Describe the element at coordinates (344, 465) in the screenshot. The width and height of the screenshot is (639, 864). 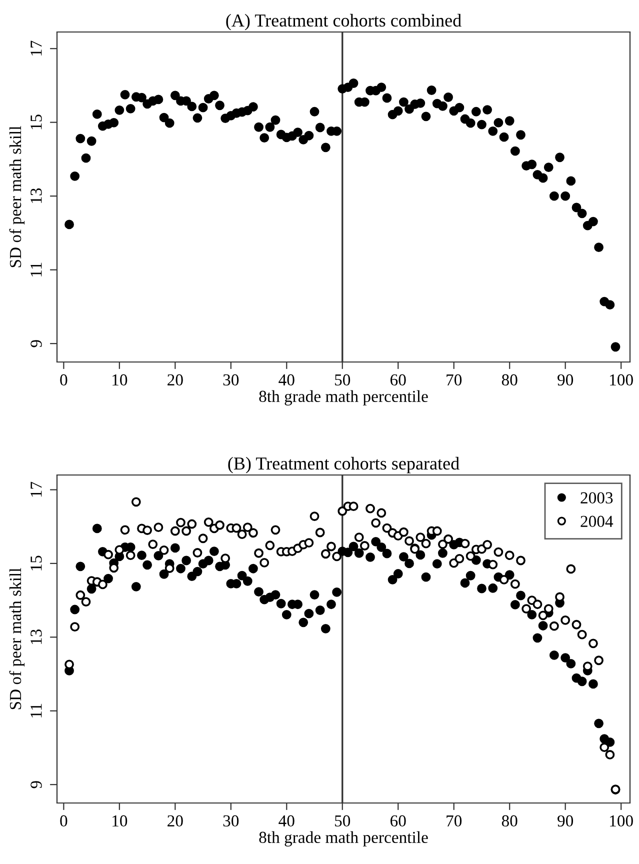
I see `chart-title: (B) Treatment cohorts separated` at that location.